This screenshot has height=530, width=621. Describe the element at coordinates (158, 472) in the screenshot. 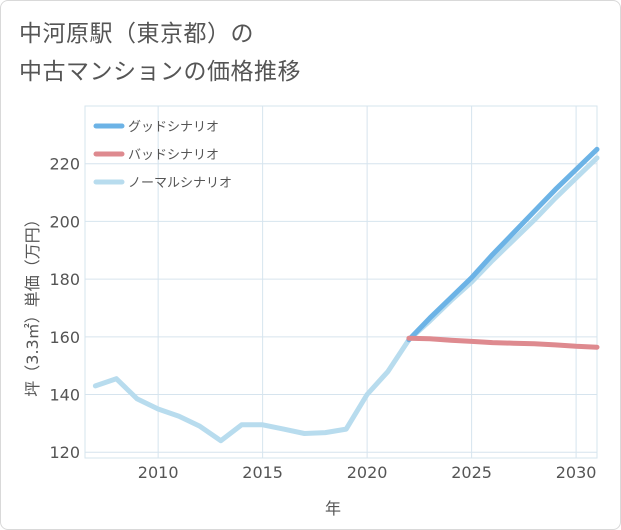

I see `x-tick-label-2010: 2010` at that location.